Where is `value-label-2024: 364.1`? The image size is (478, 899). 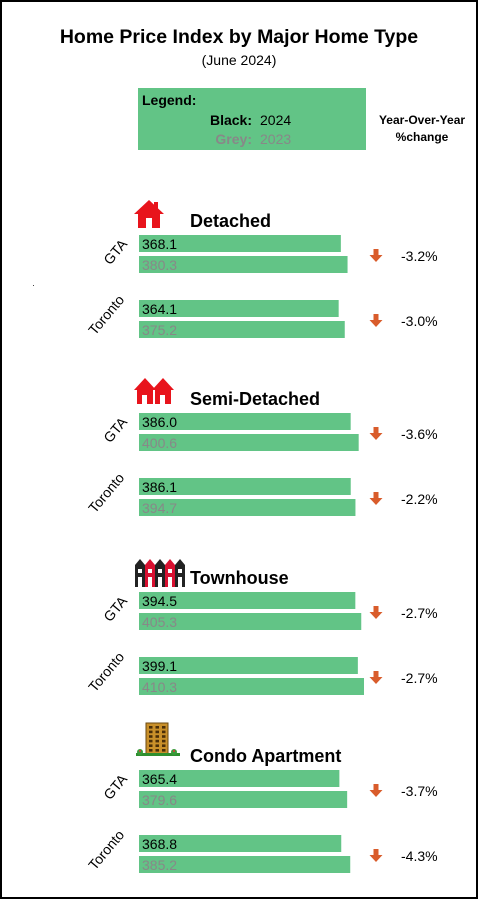
value-label-2024: 364.1 is located at coordinates (159, 309).